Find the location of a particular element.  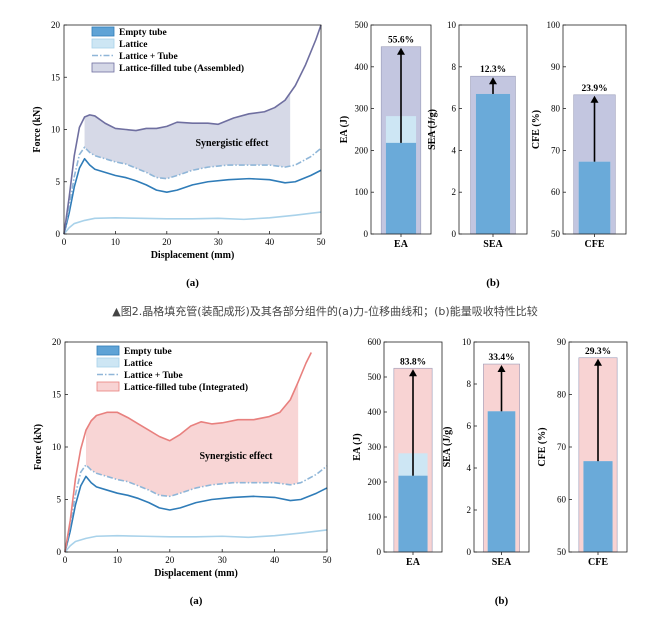

bar-chart-bot_b_cfe: 29.3% 50 60 70 80 90 CFE CFE (%) is located at coordinates (582, 452).